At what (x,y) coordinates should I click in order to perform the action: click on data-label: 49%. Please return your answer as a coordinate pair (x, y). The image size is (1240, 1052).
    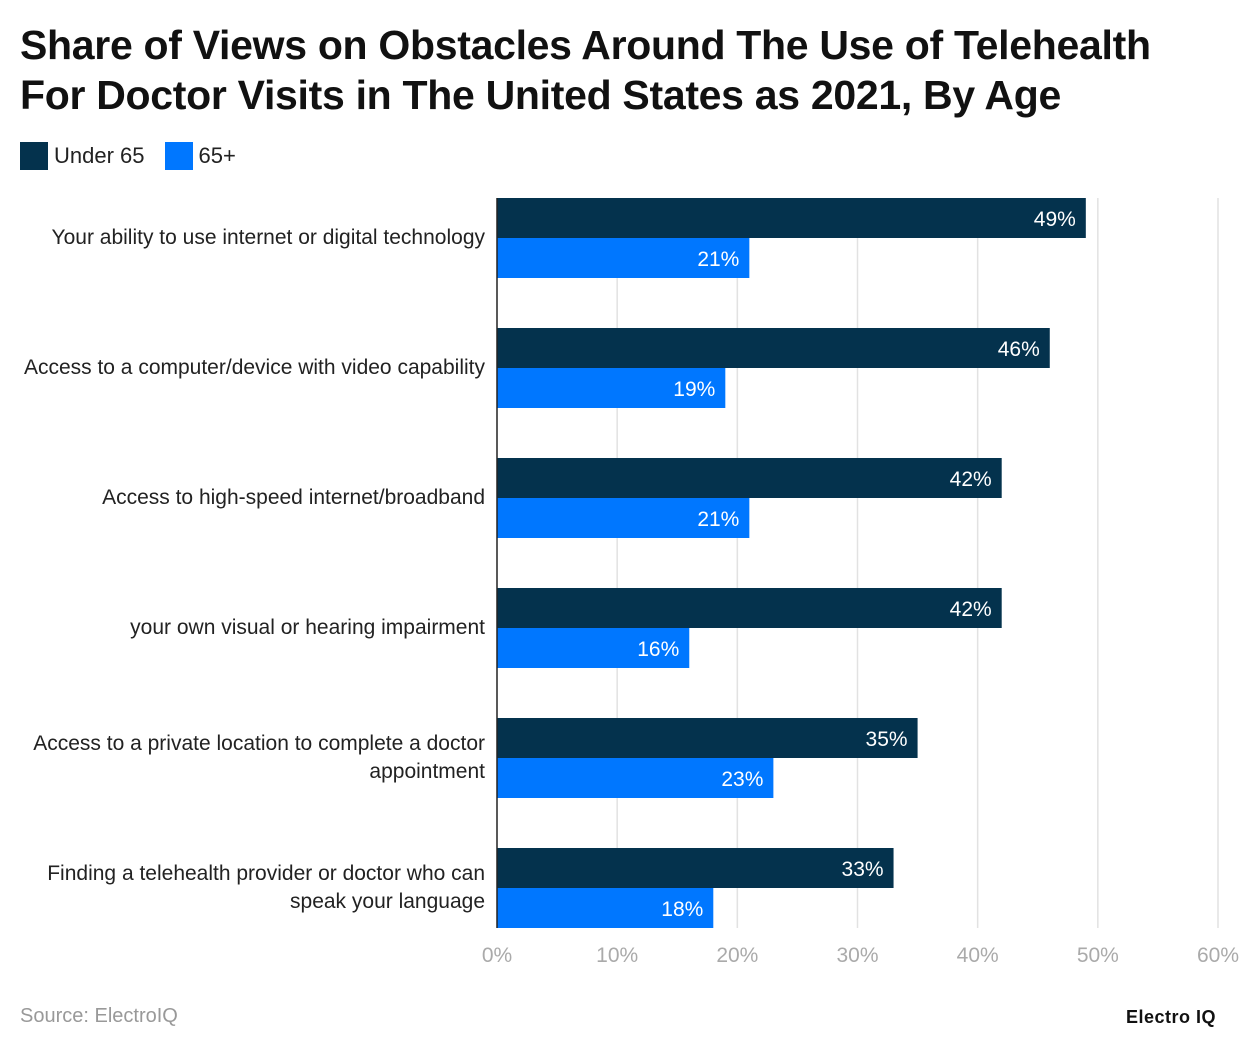
    Looking at the image, I should click on (1055, 219).